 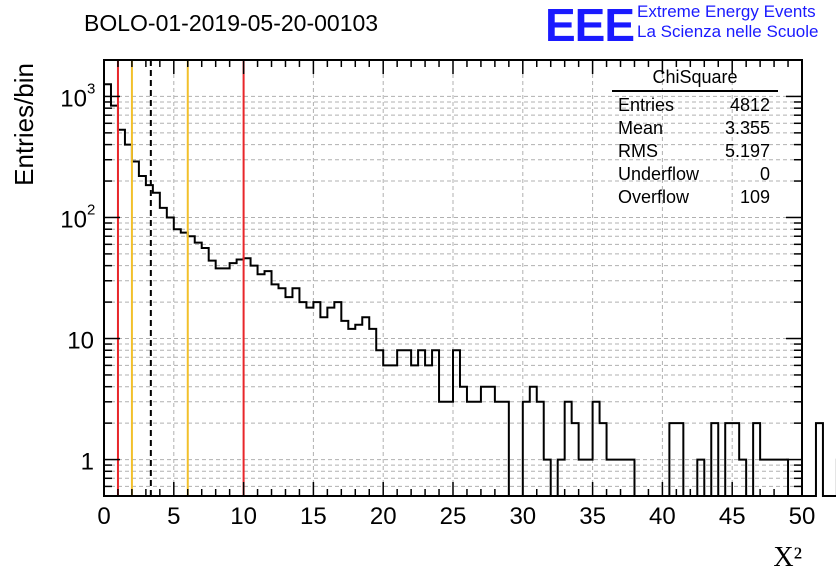 What do you see at coordinates (180, 278) in the screenshot?
I see `marker-lines` at bounding box center [180, 278].